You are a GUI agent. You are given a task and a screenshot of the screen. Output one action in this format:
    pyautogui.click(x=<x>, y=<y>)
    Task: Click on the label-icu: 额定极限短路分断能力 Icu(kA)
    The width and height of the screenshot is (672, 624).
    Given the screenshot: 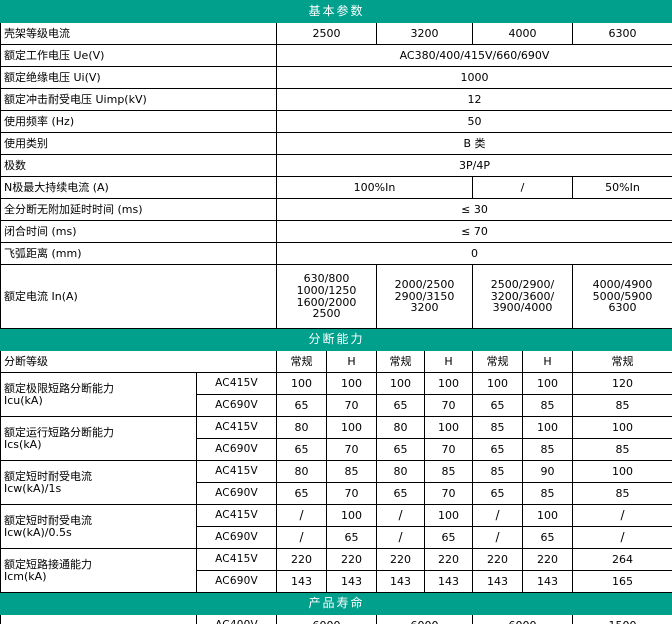 What is the action you would take?
    pyautogui.click(x=98, y=394)
    